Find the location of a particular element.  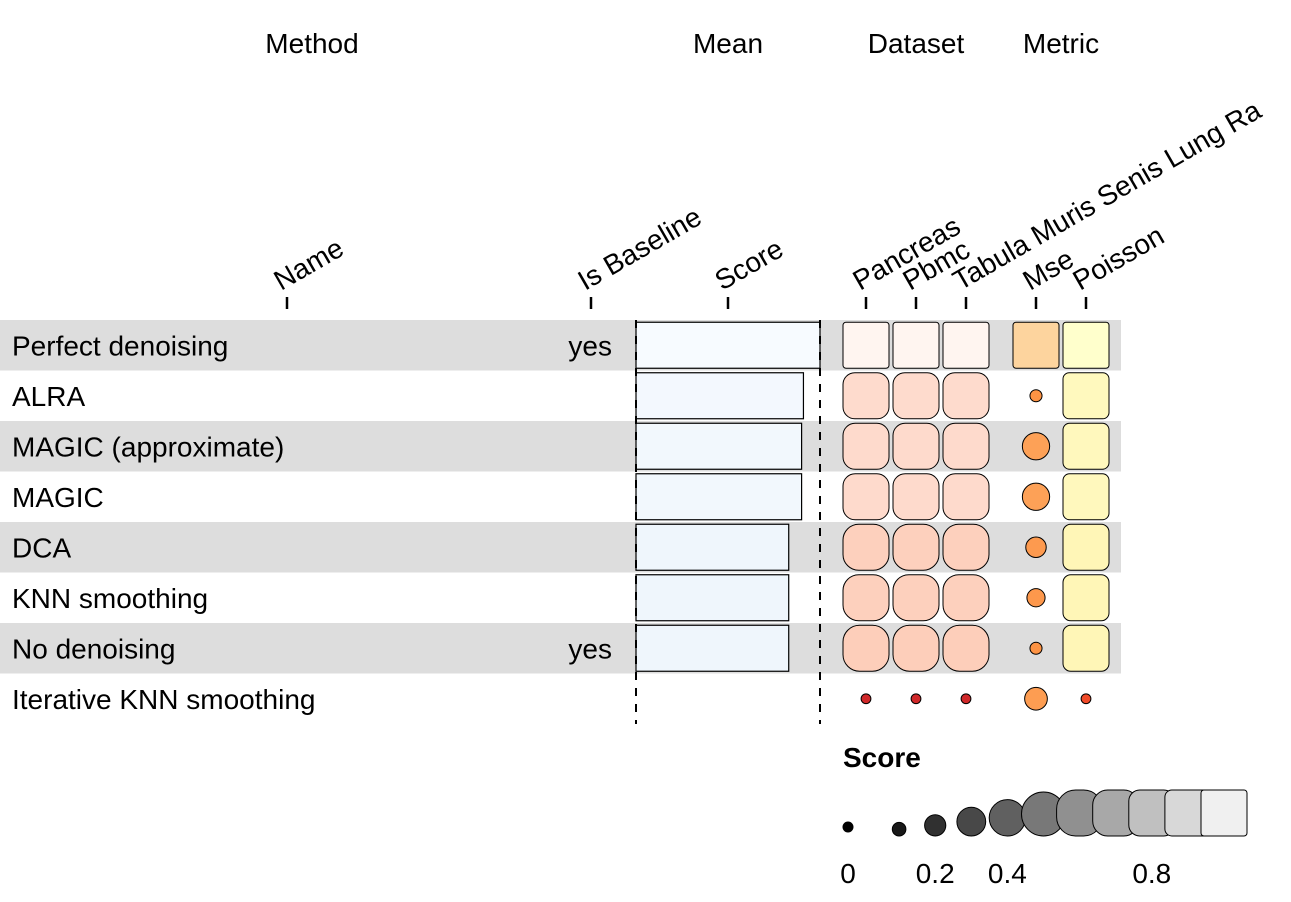

column-header-poisson: Poisson is located at coordinates (1119, 258).